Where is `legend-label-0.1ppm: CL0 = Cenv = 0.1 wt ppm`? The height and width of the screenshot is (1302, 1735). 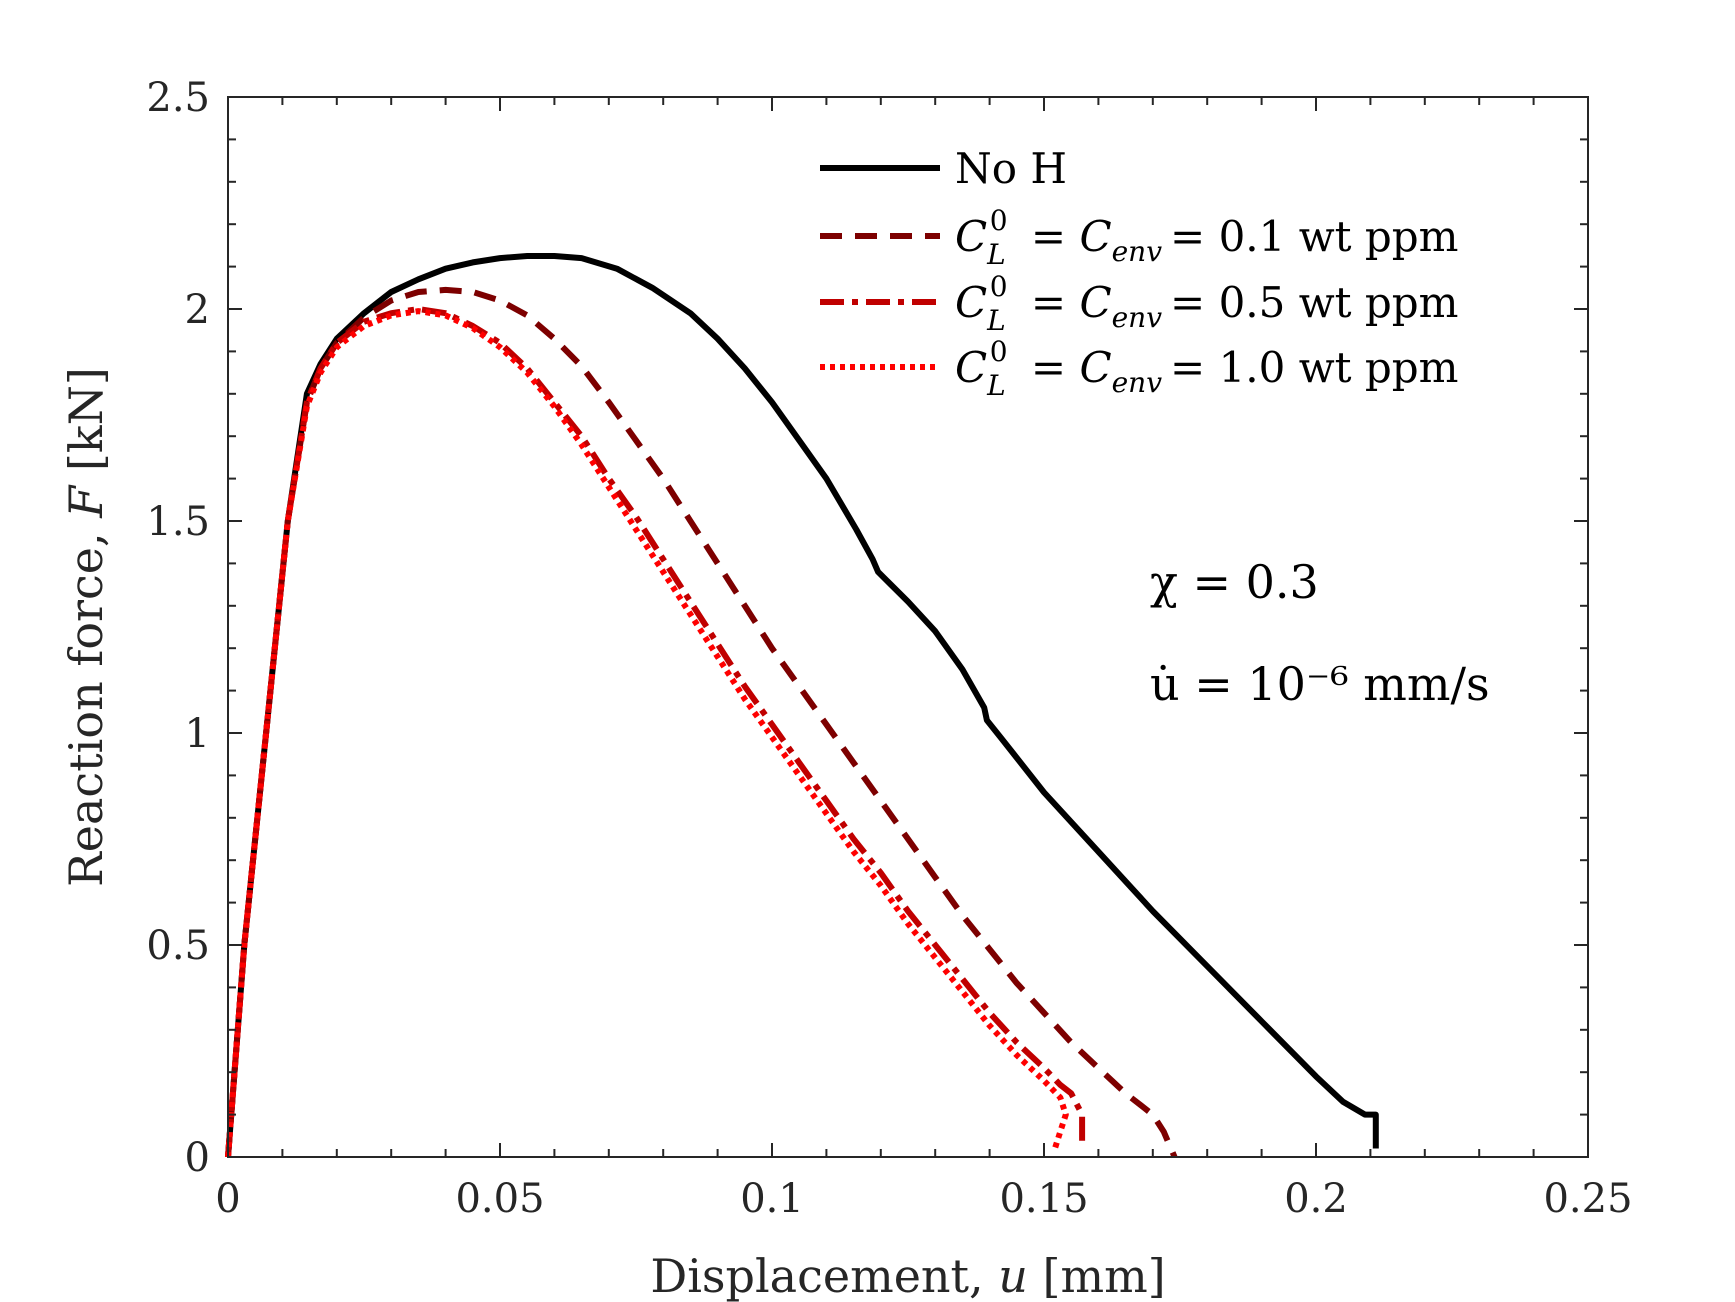 legend-label-0.1ppm: CL0 = Cenv = 0.1 wt ppm is located at coordinates (1207, 237).